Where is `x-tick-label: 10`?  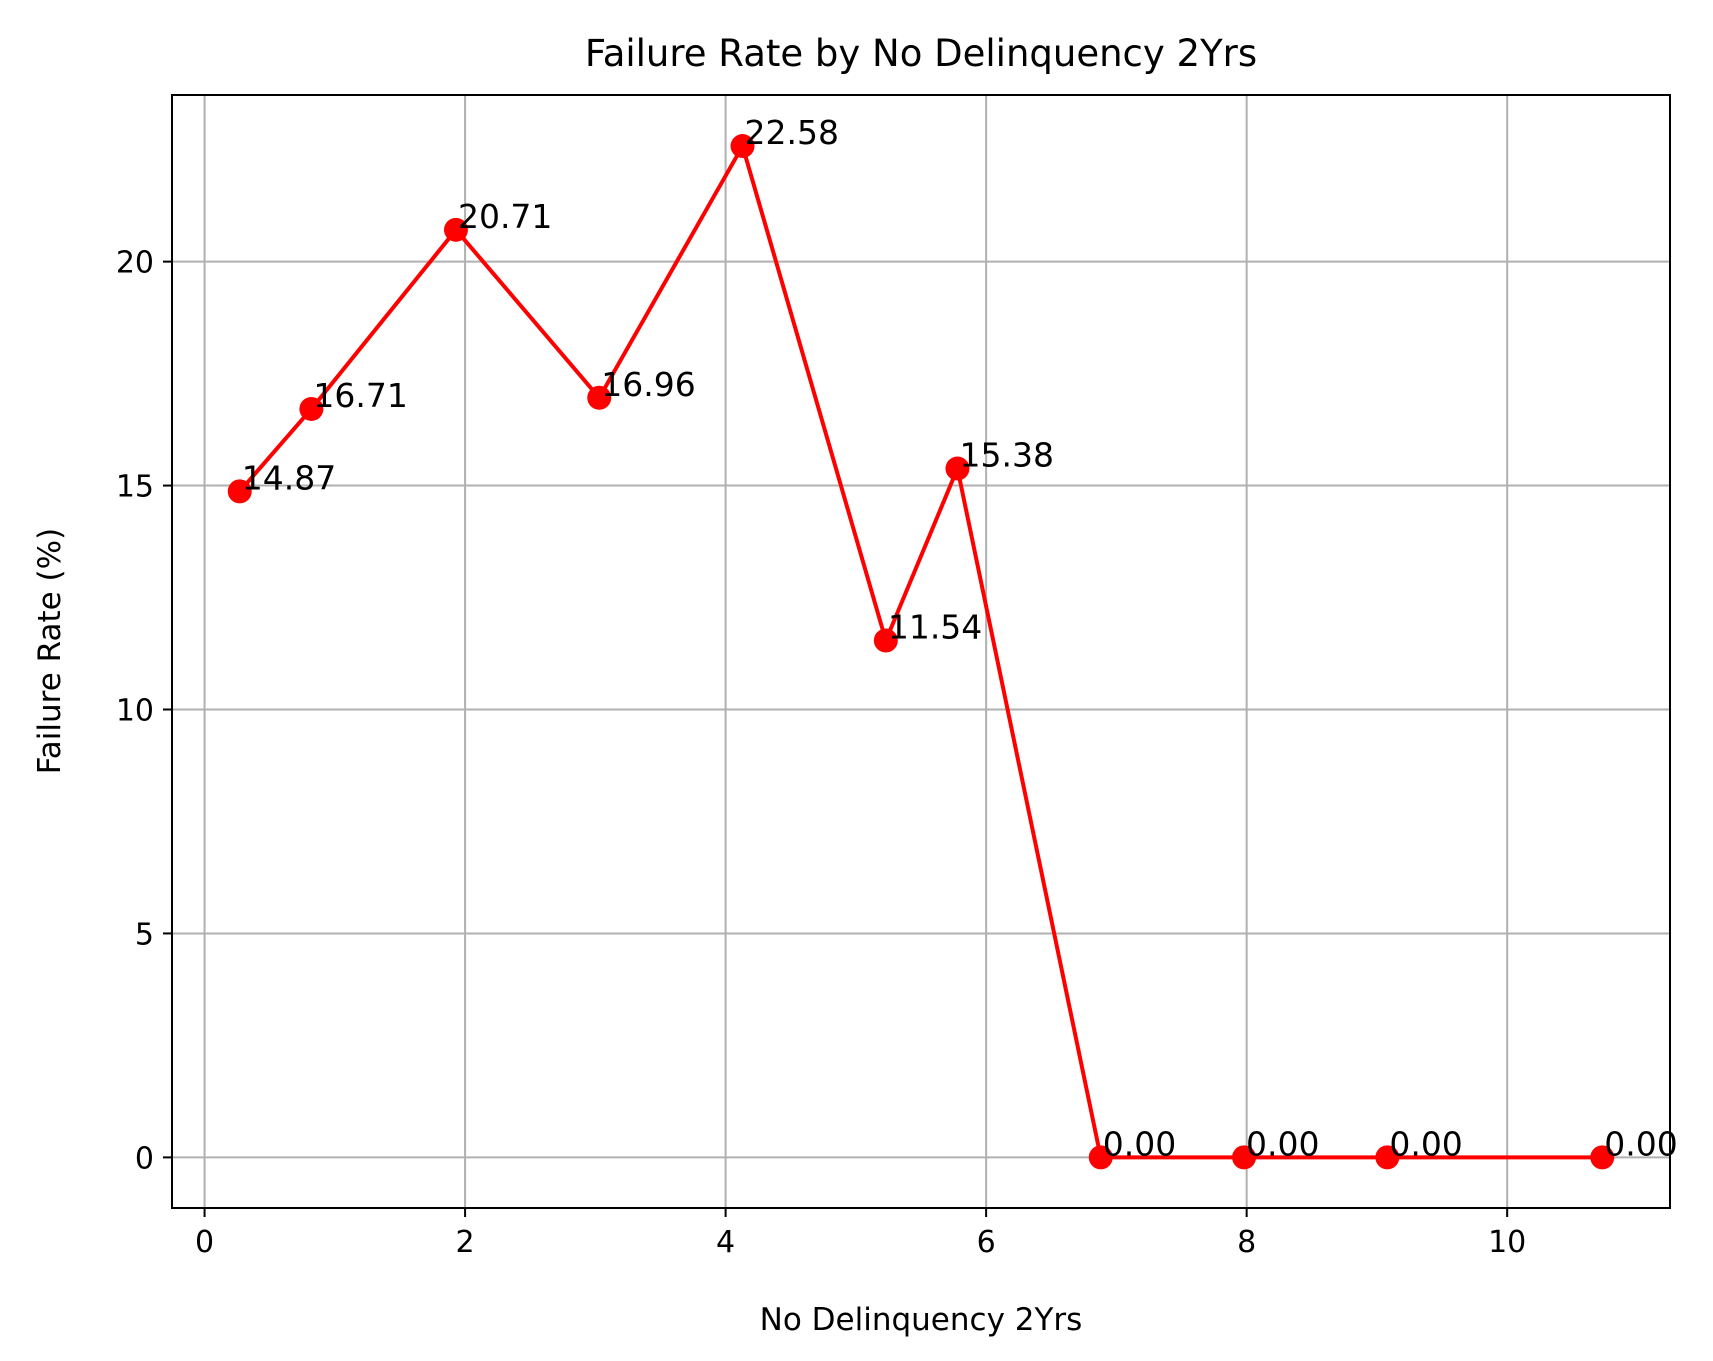
x-tick-label: 10 is located at coordinates (1507, 1242).